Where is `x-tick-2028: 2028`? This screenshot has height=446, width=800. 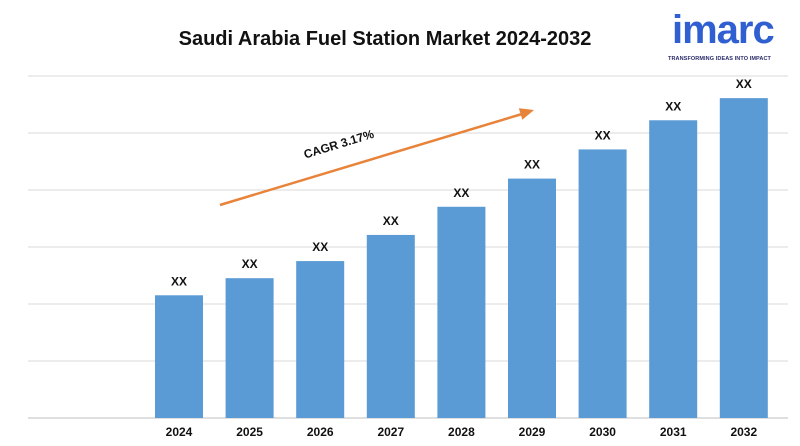 x-tick-2028: 2028 is located at coordinates (461, 432).